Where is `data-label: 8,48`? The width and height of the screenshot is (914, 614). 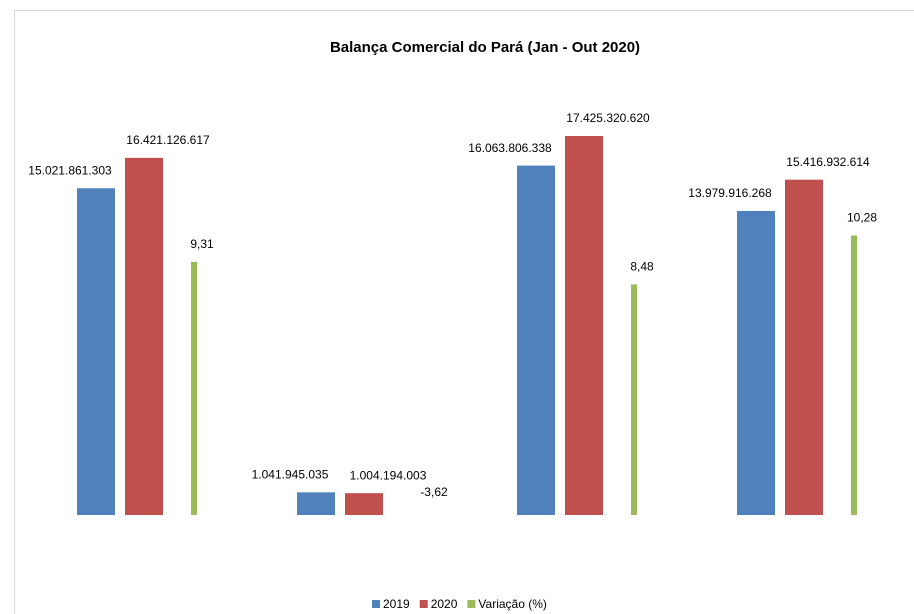
data-label: 8,48 is located at coordinates (642, 267).